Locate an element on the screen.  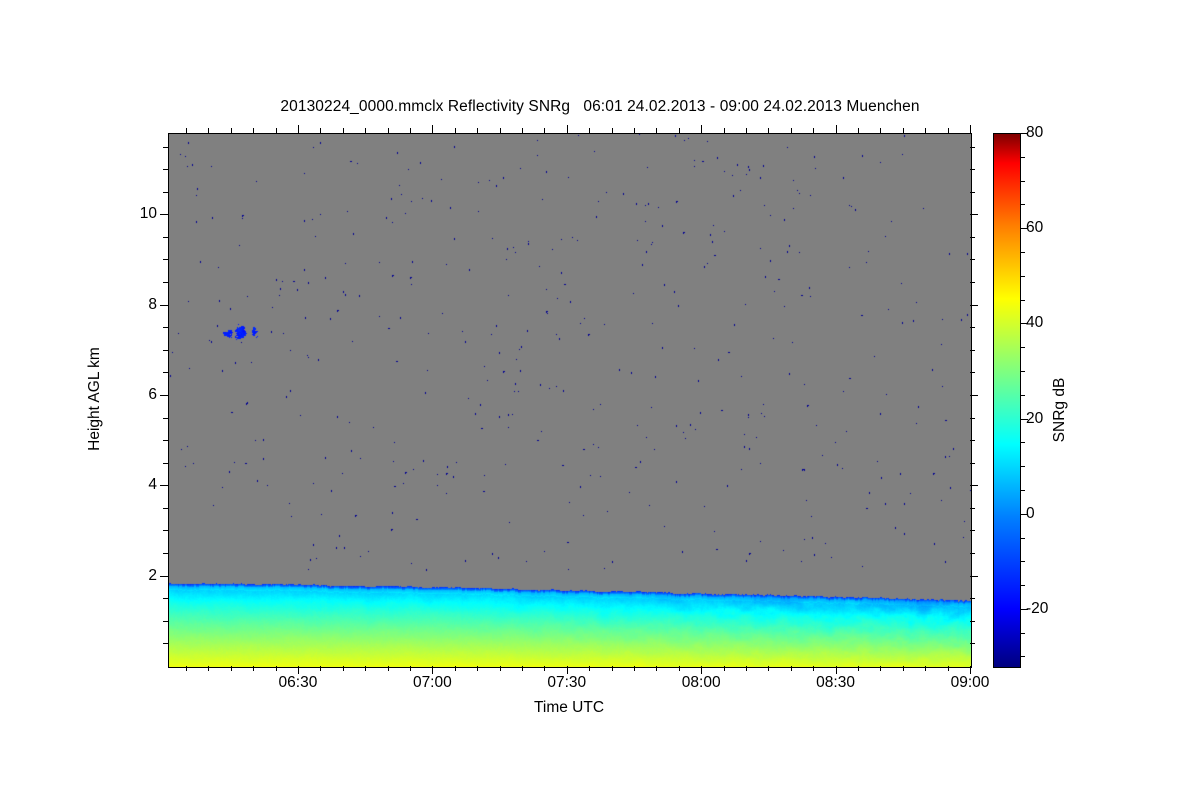
y-tick-label: 6 is located at coordinates (152, 394).